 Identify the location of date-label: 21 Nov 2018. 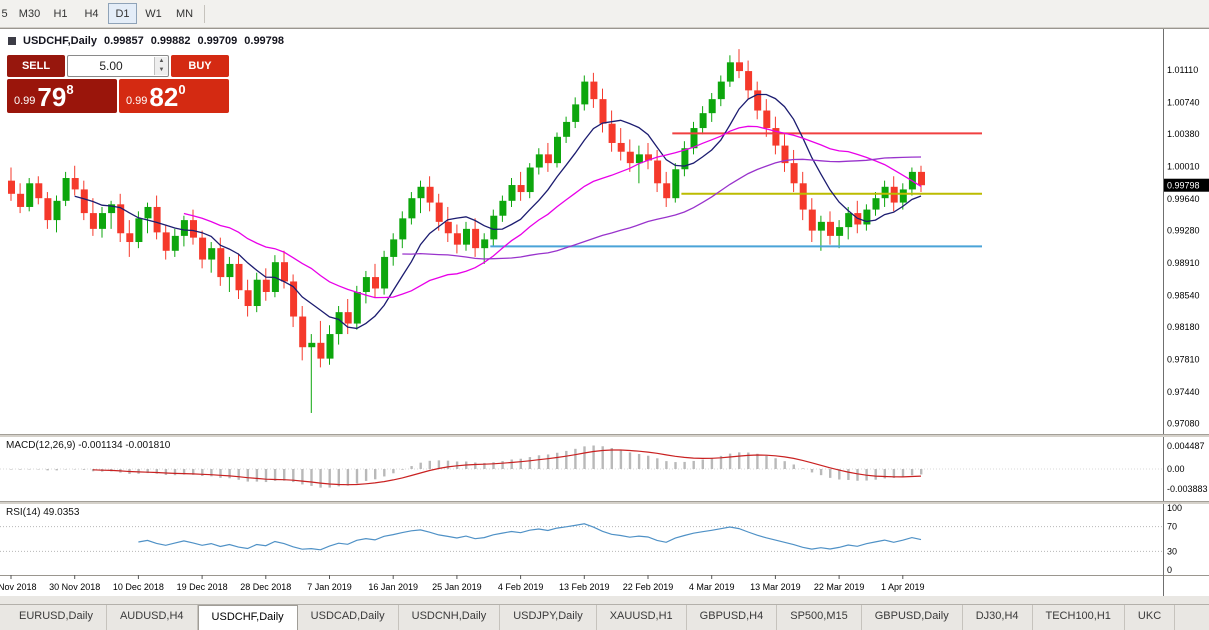
(18, 587).